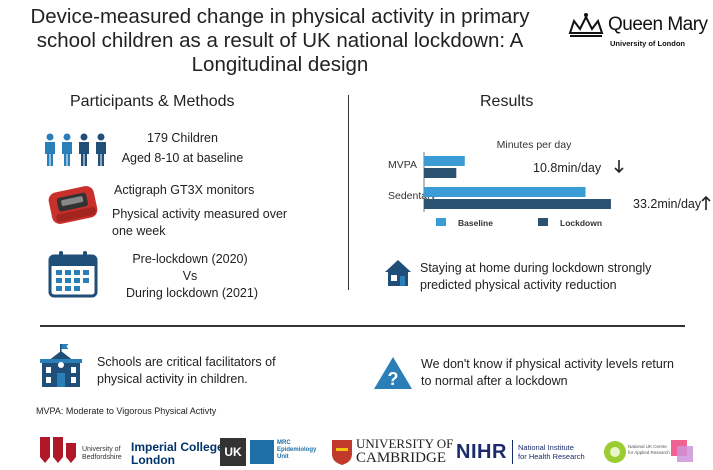 The width and height of the screenshot is (713, 470). Describe the element at coordinates (73, 274) in the screenshot. I see `calendar-icon` at that location.